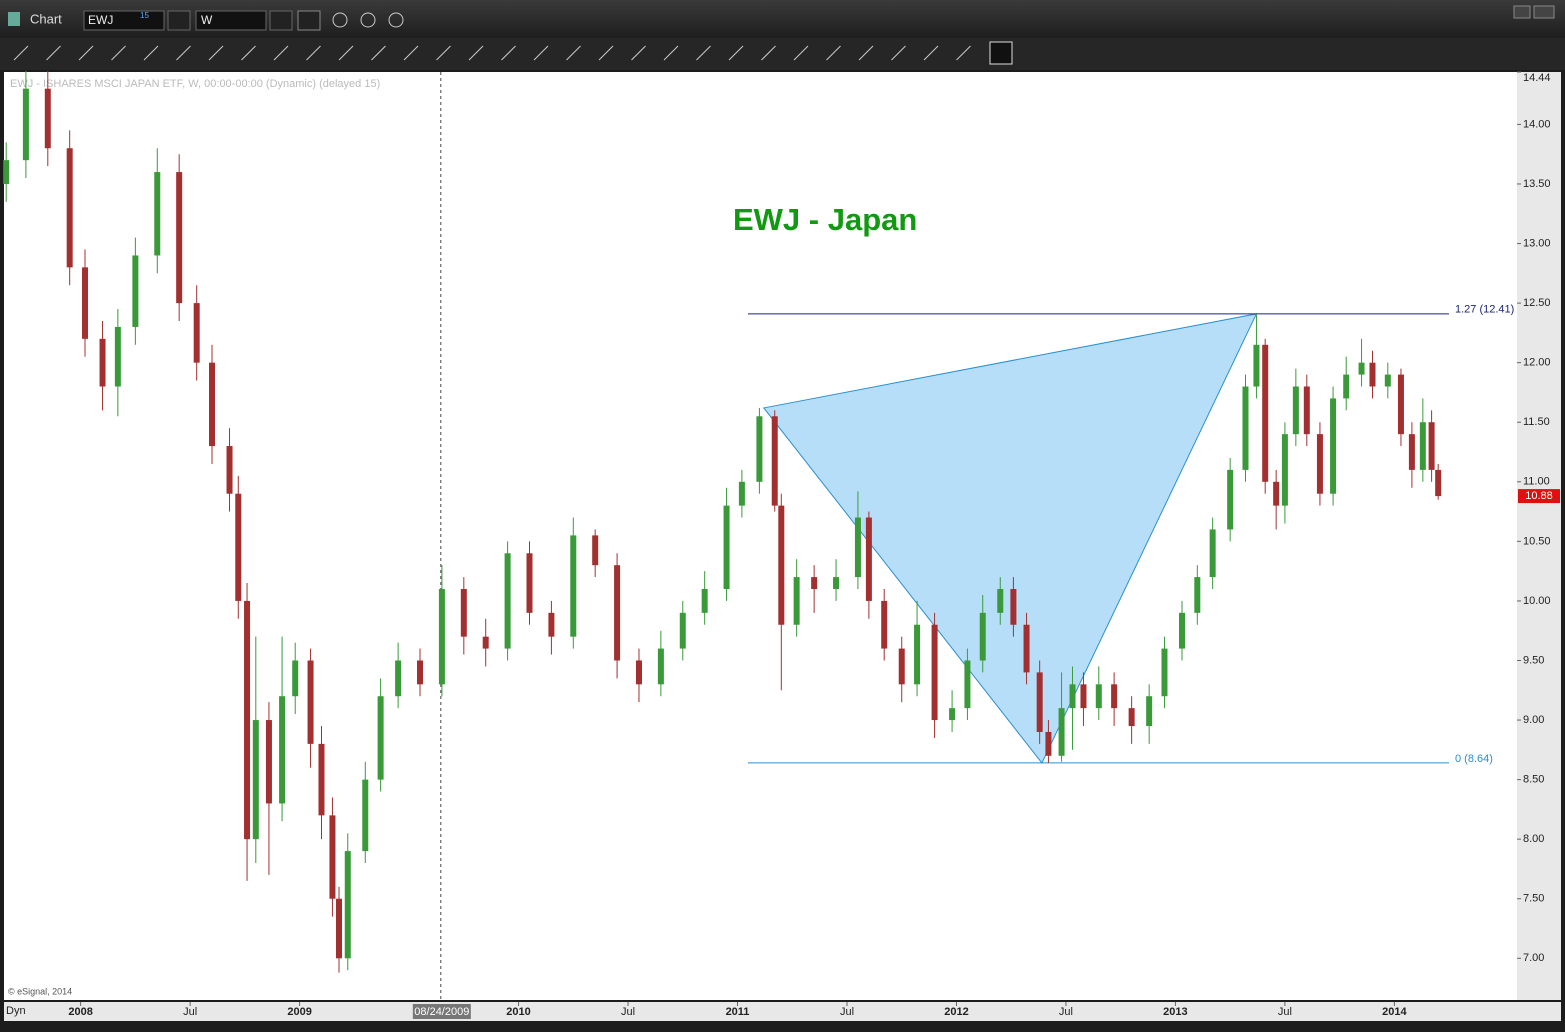 This screenshot has height=1032, width=1565. Describe the element at coordinates (281, 20) in the screenshot. I see `clock-button` at that location.